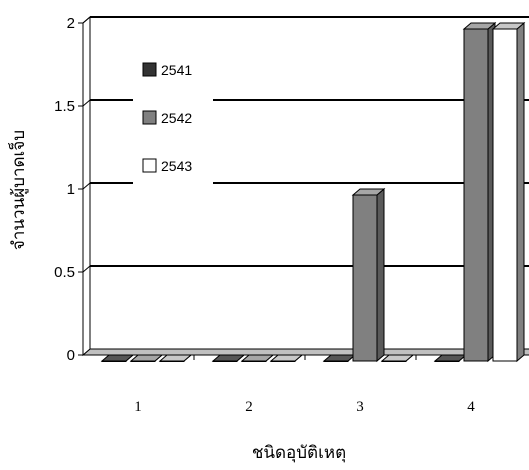  Describe the element at coordinates (64, 106) in the screenshot. I see `y-tick-label: 1.5` at that location.